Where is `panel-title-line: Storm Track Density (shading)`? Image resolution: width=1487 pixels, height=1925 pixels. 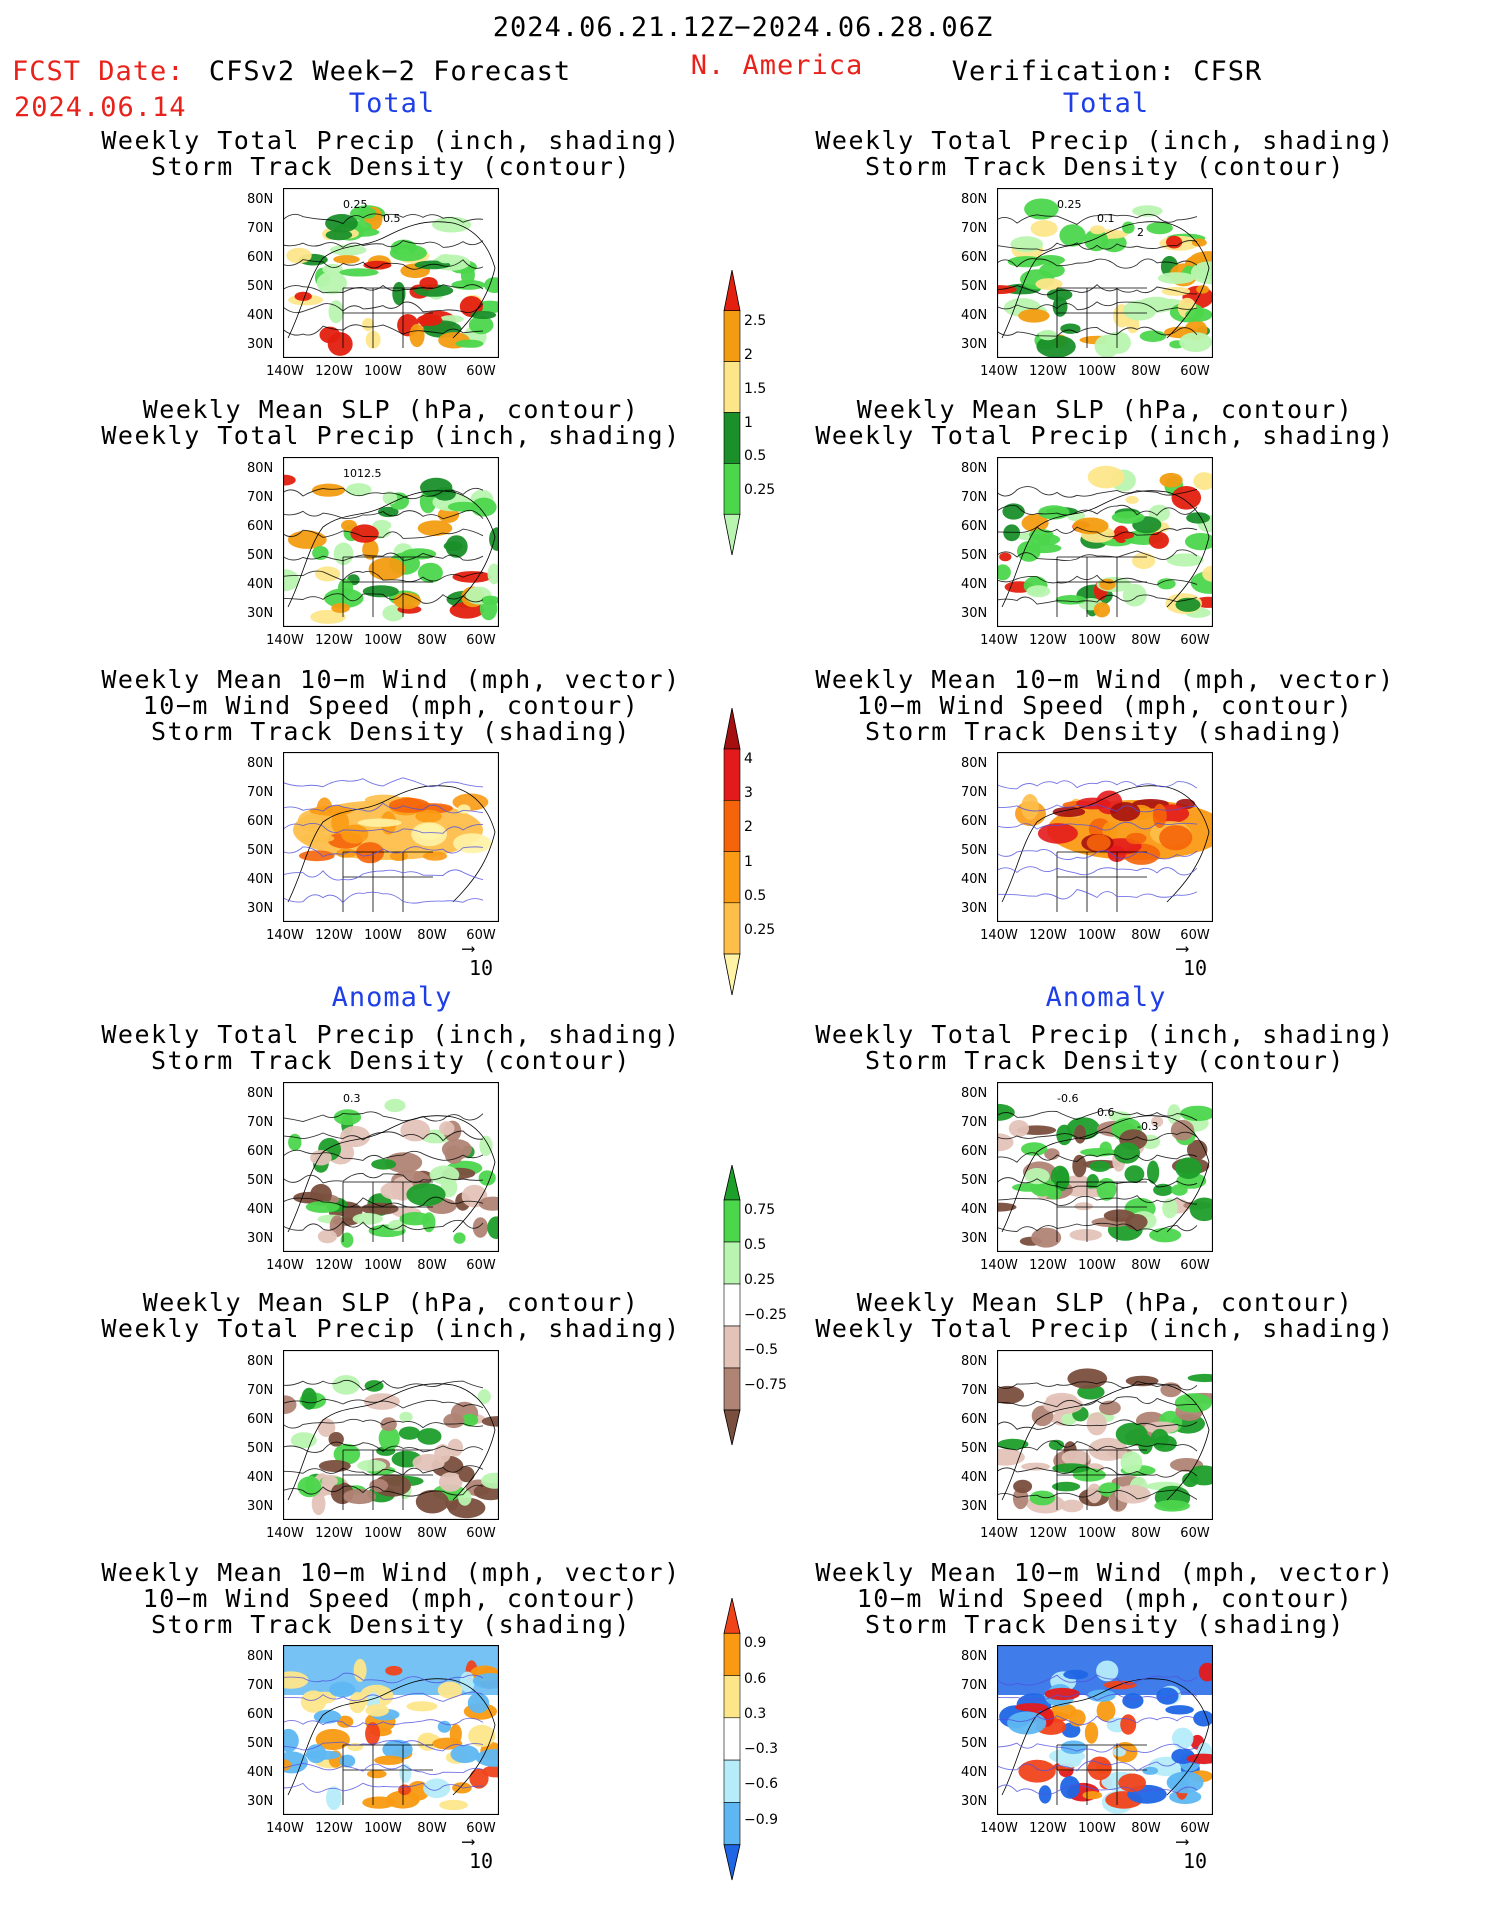
panel-title-line: Storm Track Density (shading) is located at coordinates (391, 731).